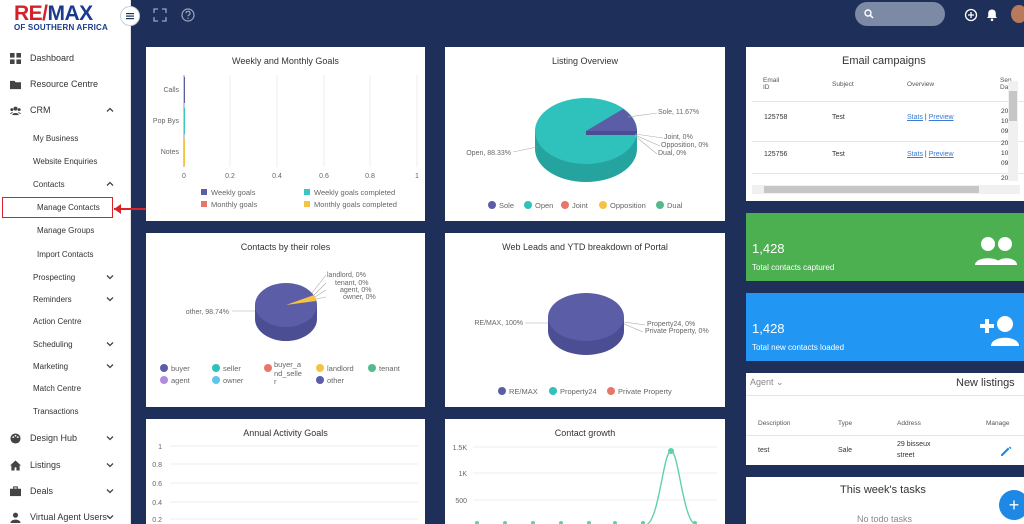 The width and height of the screenshot is (1024, 524). What do you see at coordinates (65, 388) in the screenshot?
I see `sidebar-item-match-centre: Match Centre` at bounding box center [65, 388].